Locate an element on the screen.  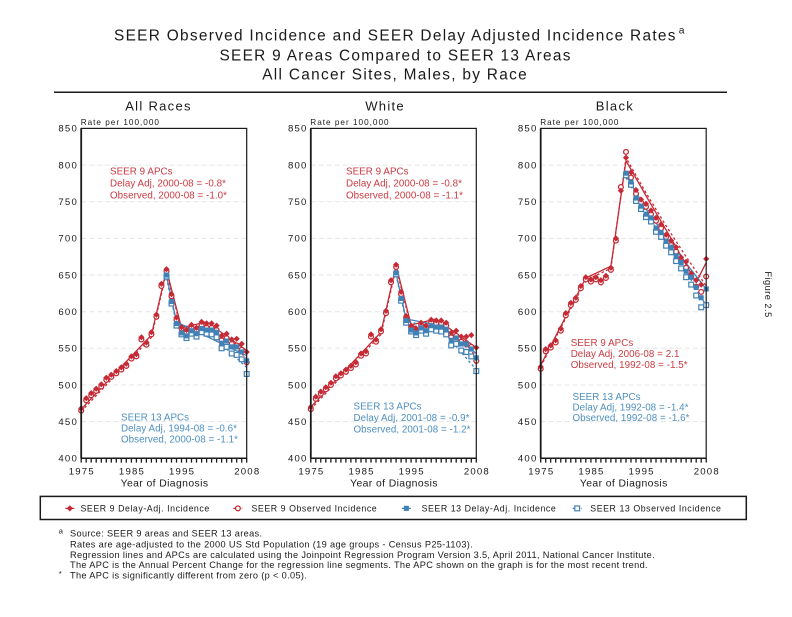
svg-text: Delay Adj, 2006-08 = 2.1 is located at coordinates (625, 354).